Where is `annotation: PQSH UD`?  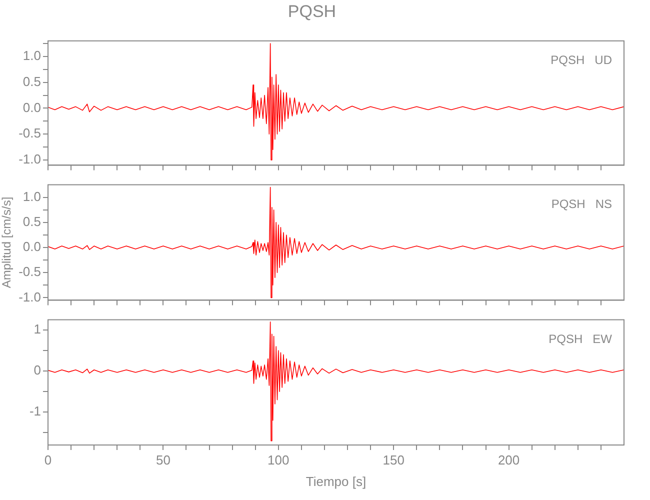 annotation: PQSH UD is located at coordinates (581, 60).